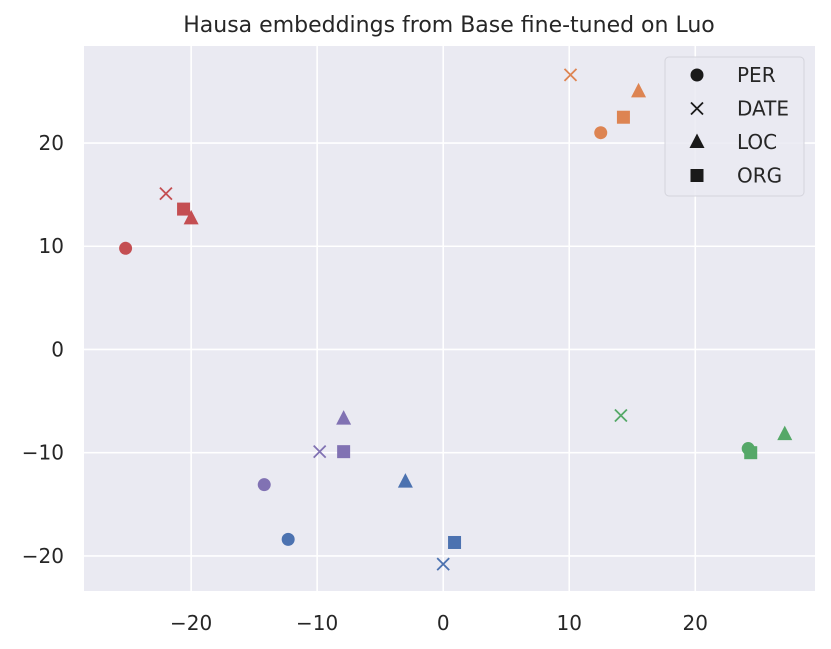 This screenshot has height=649, width=831. I want to click on legend-marker-org, so click(697, 175).